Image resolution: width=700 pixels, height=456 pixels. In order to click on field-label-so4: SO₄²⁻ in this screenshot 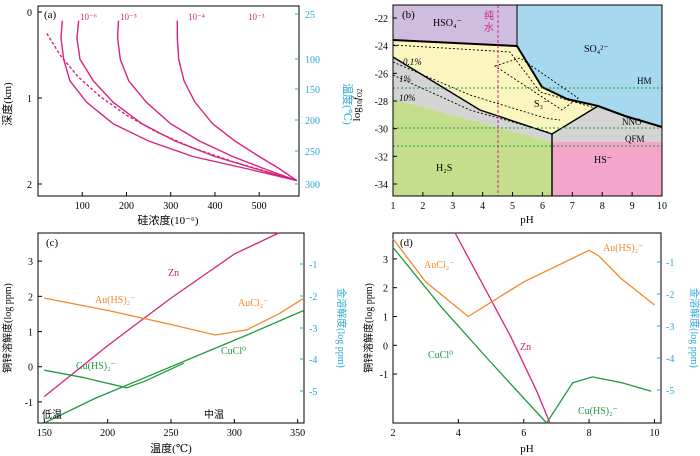, I will do `click(596, 49)`.